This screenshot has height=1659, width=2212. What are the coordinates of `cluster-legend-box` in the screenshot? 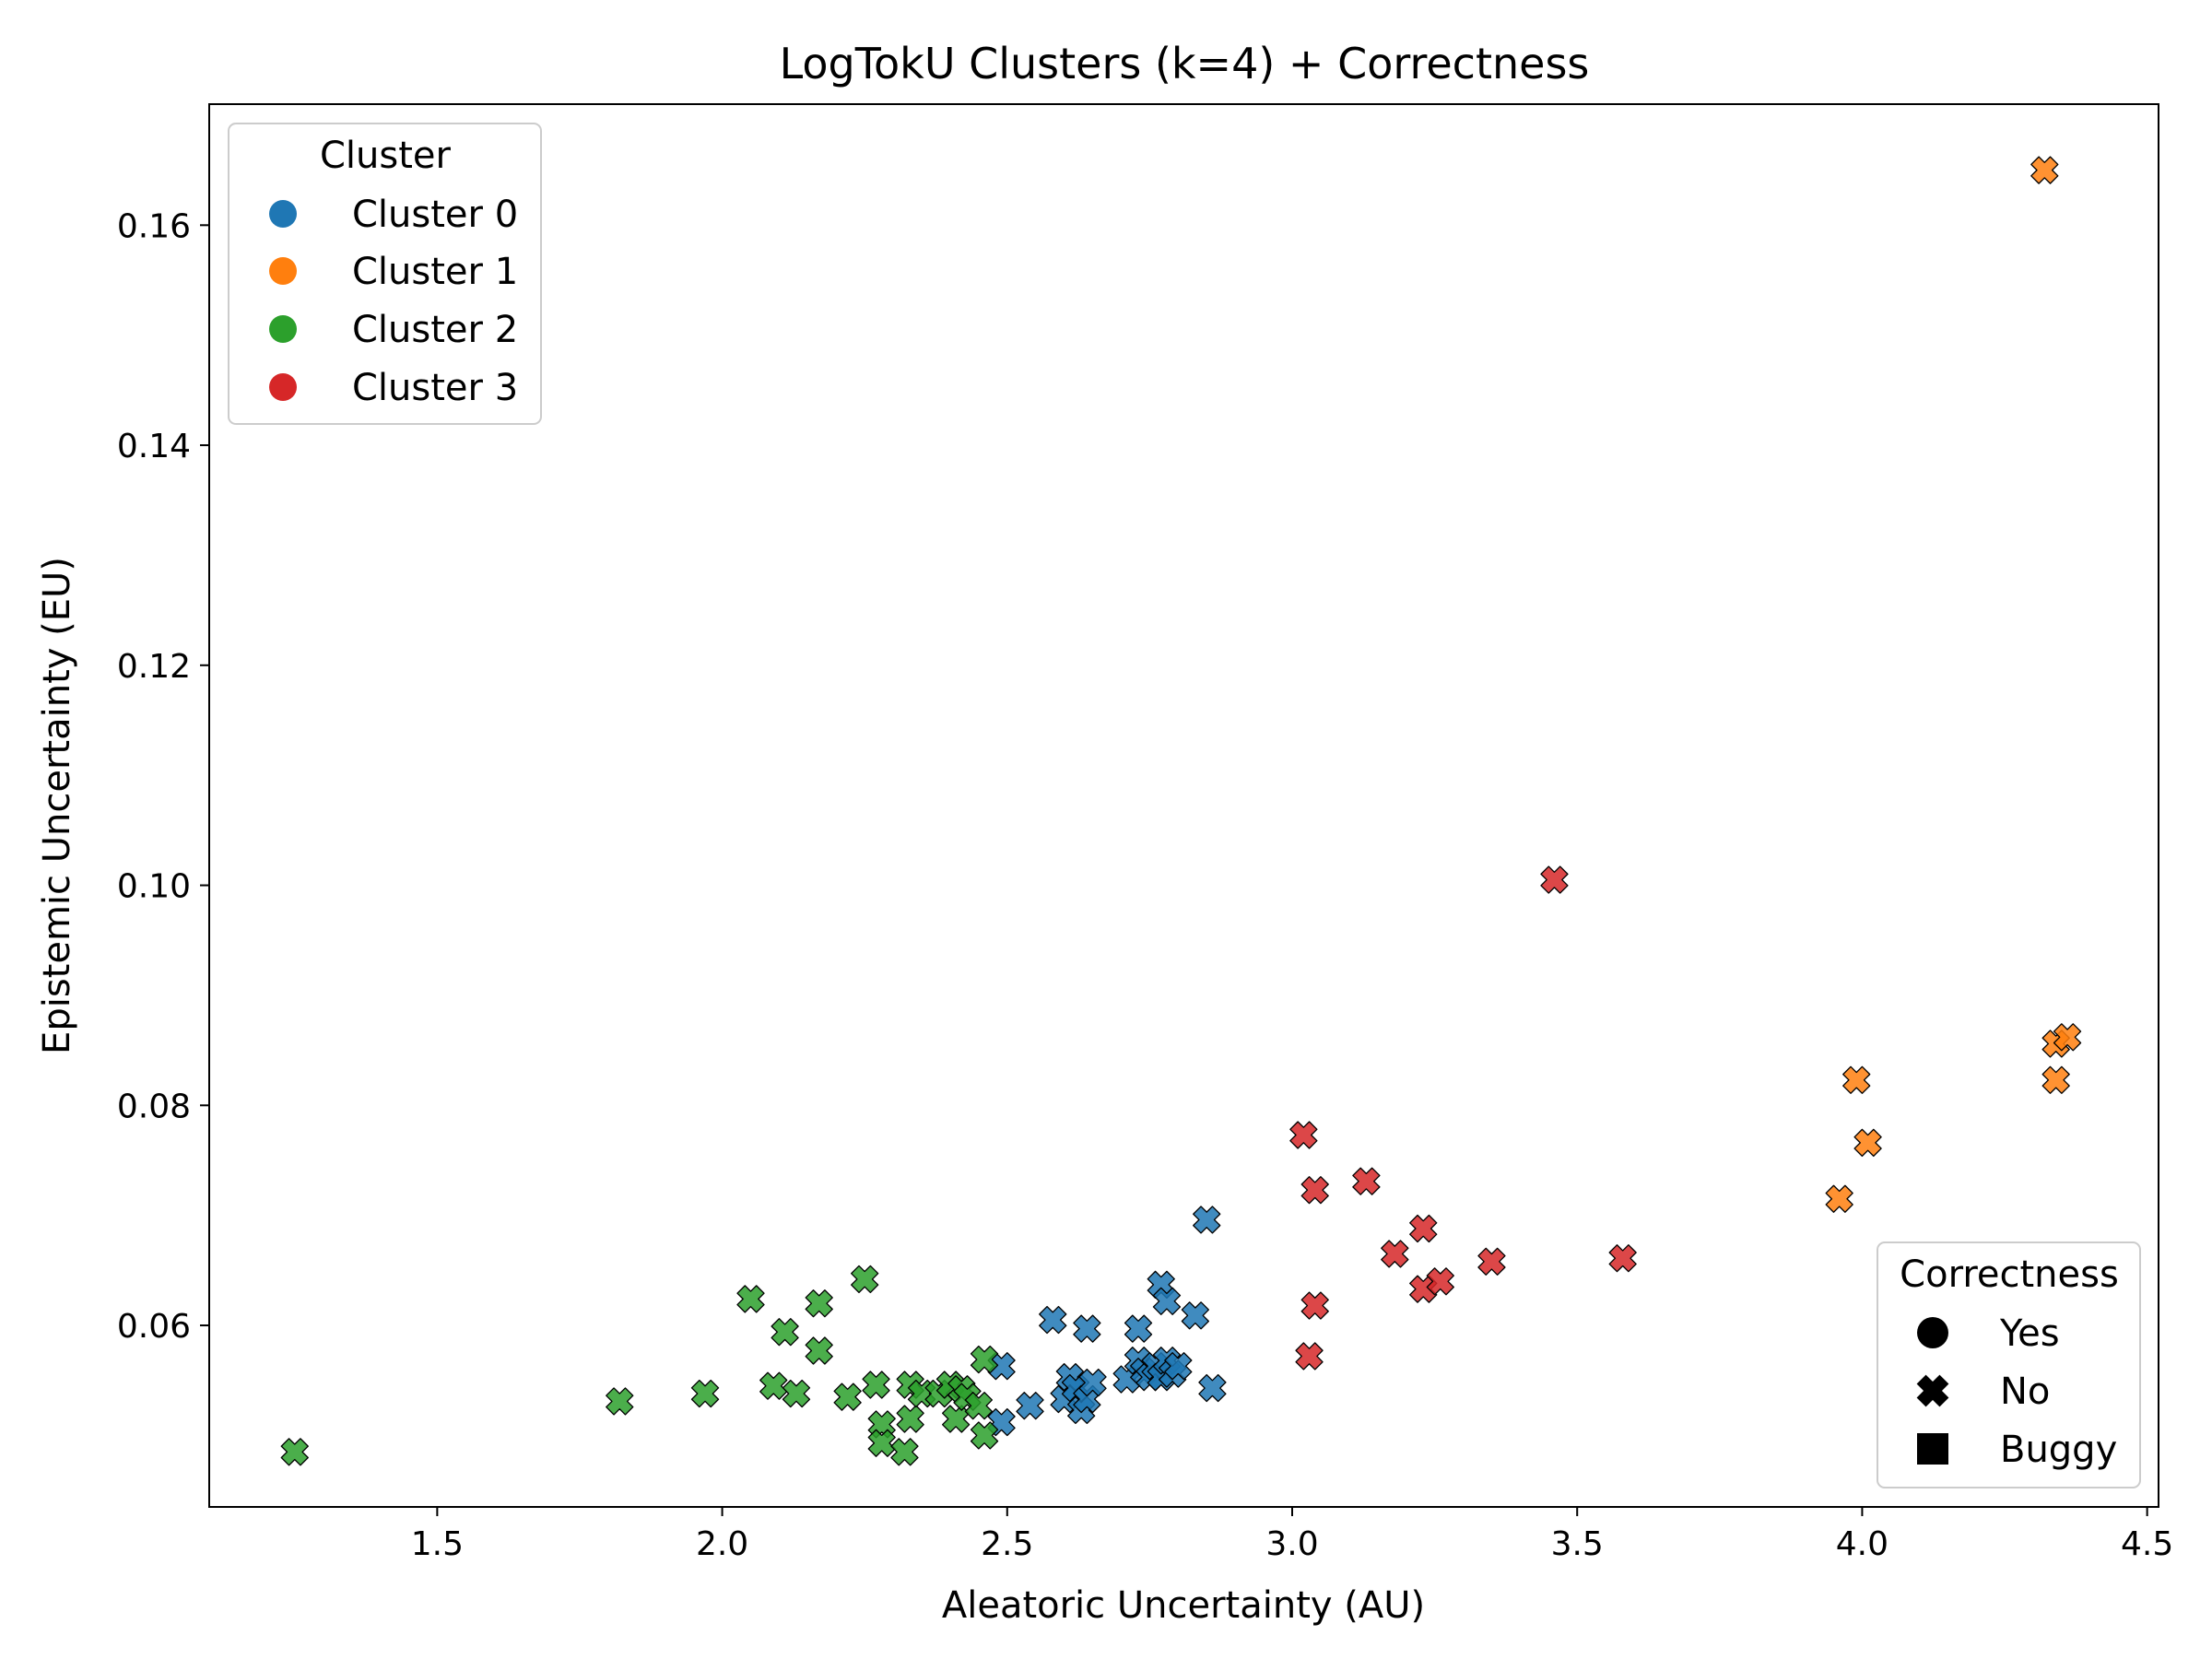 It's located at (385, 274).